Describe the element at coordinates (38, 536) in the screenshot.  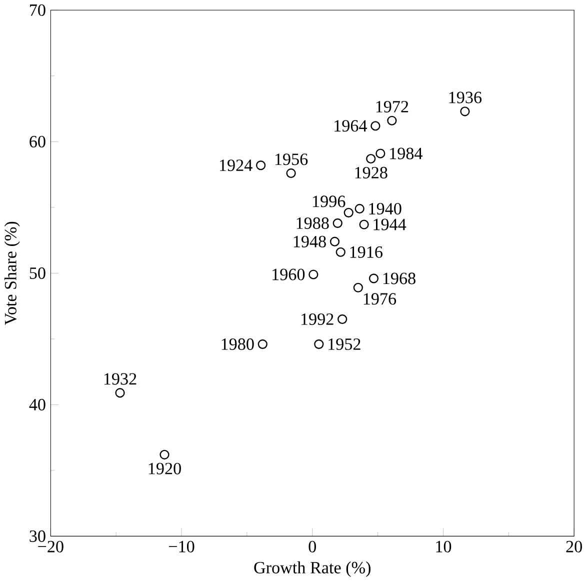
I see `y-tick-label: 30` at that location.